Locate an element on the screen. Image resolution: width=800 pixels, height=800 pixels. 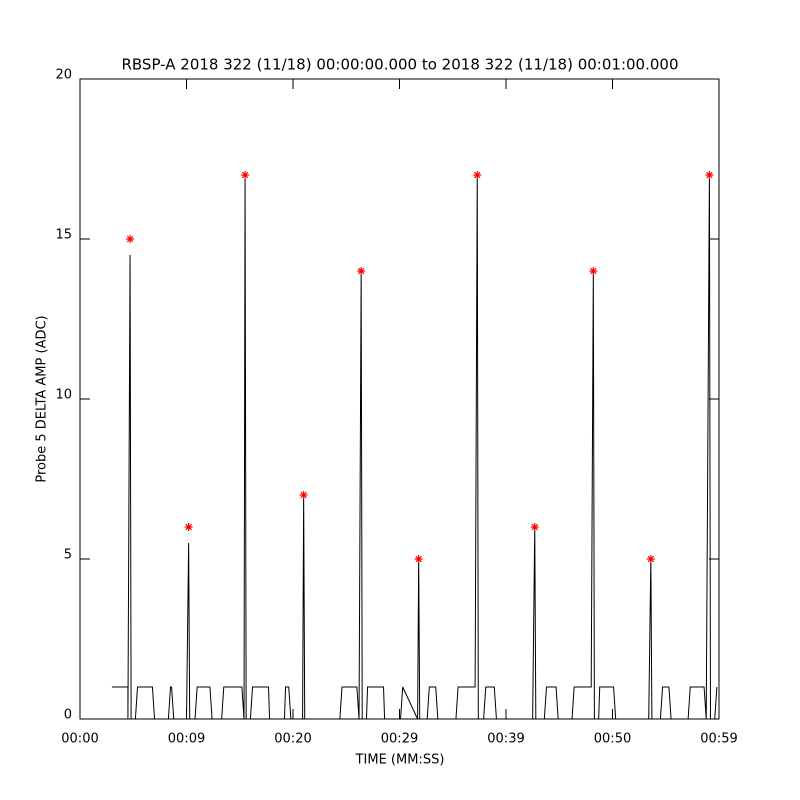
x-tick-label: 00:09 is located at coordinates (186, 739).